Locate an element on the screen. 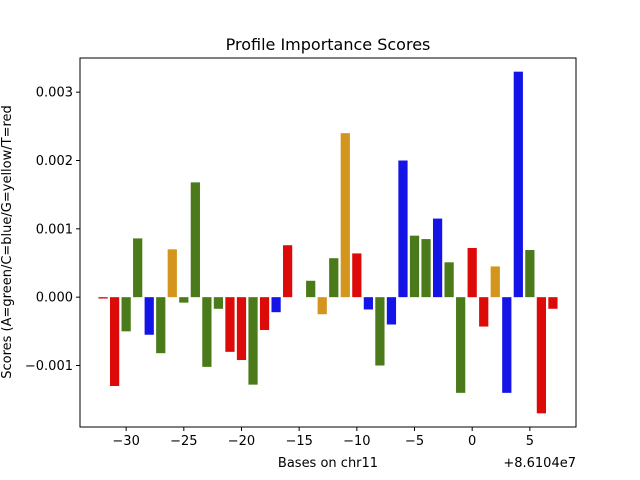 The width and height of the screenshot is (640, 480). y-axis-label: Scores (A=green/C=blue/G=yellow/T=red is located at coordinates (7, 242).